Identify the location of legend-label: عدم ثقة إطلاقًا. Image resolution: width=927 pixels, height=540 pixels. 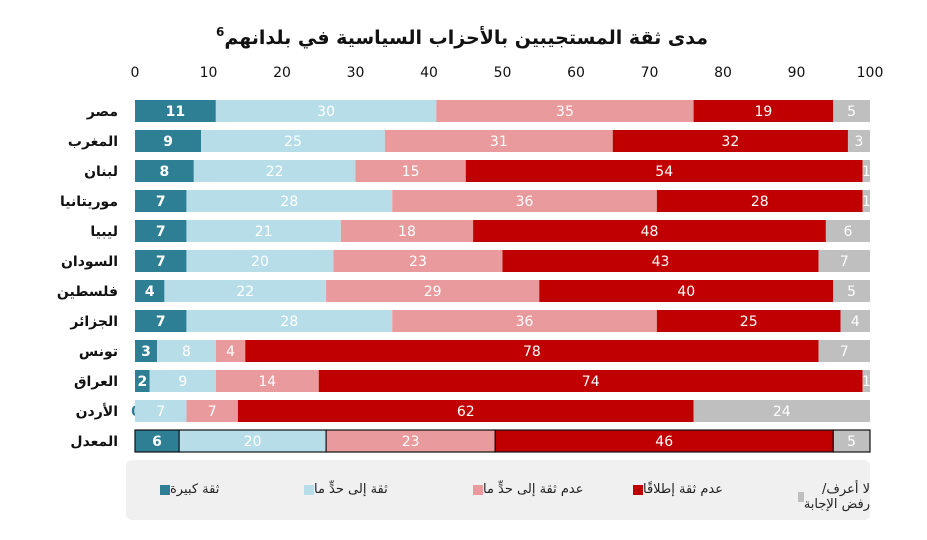
(683, 489).